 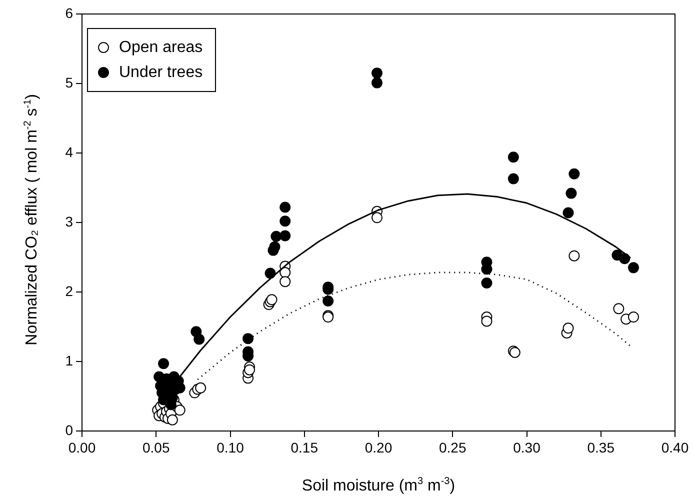 I want to click on y-tick-label: 3, so click(x=69, y=221).